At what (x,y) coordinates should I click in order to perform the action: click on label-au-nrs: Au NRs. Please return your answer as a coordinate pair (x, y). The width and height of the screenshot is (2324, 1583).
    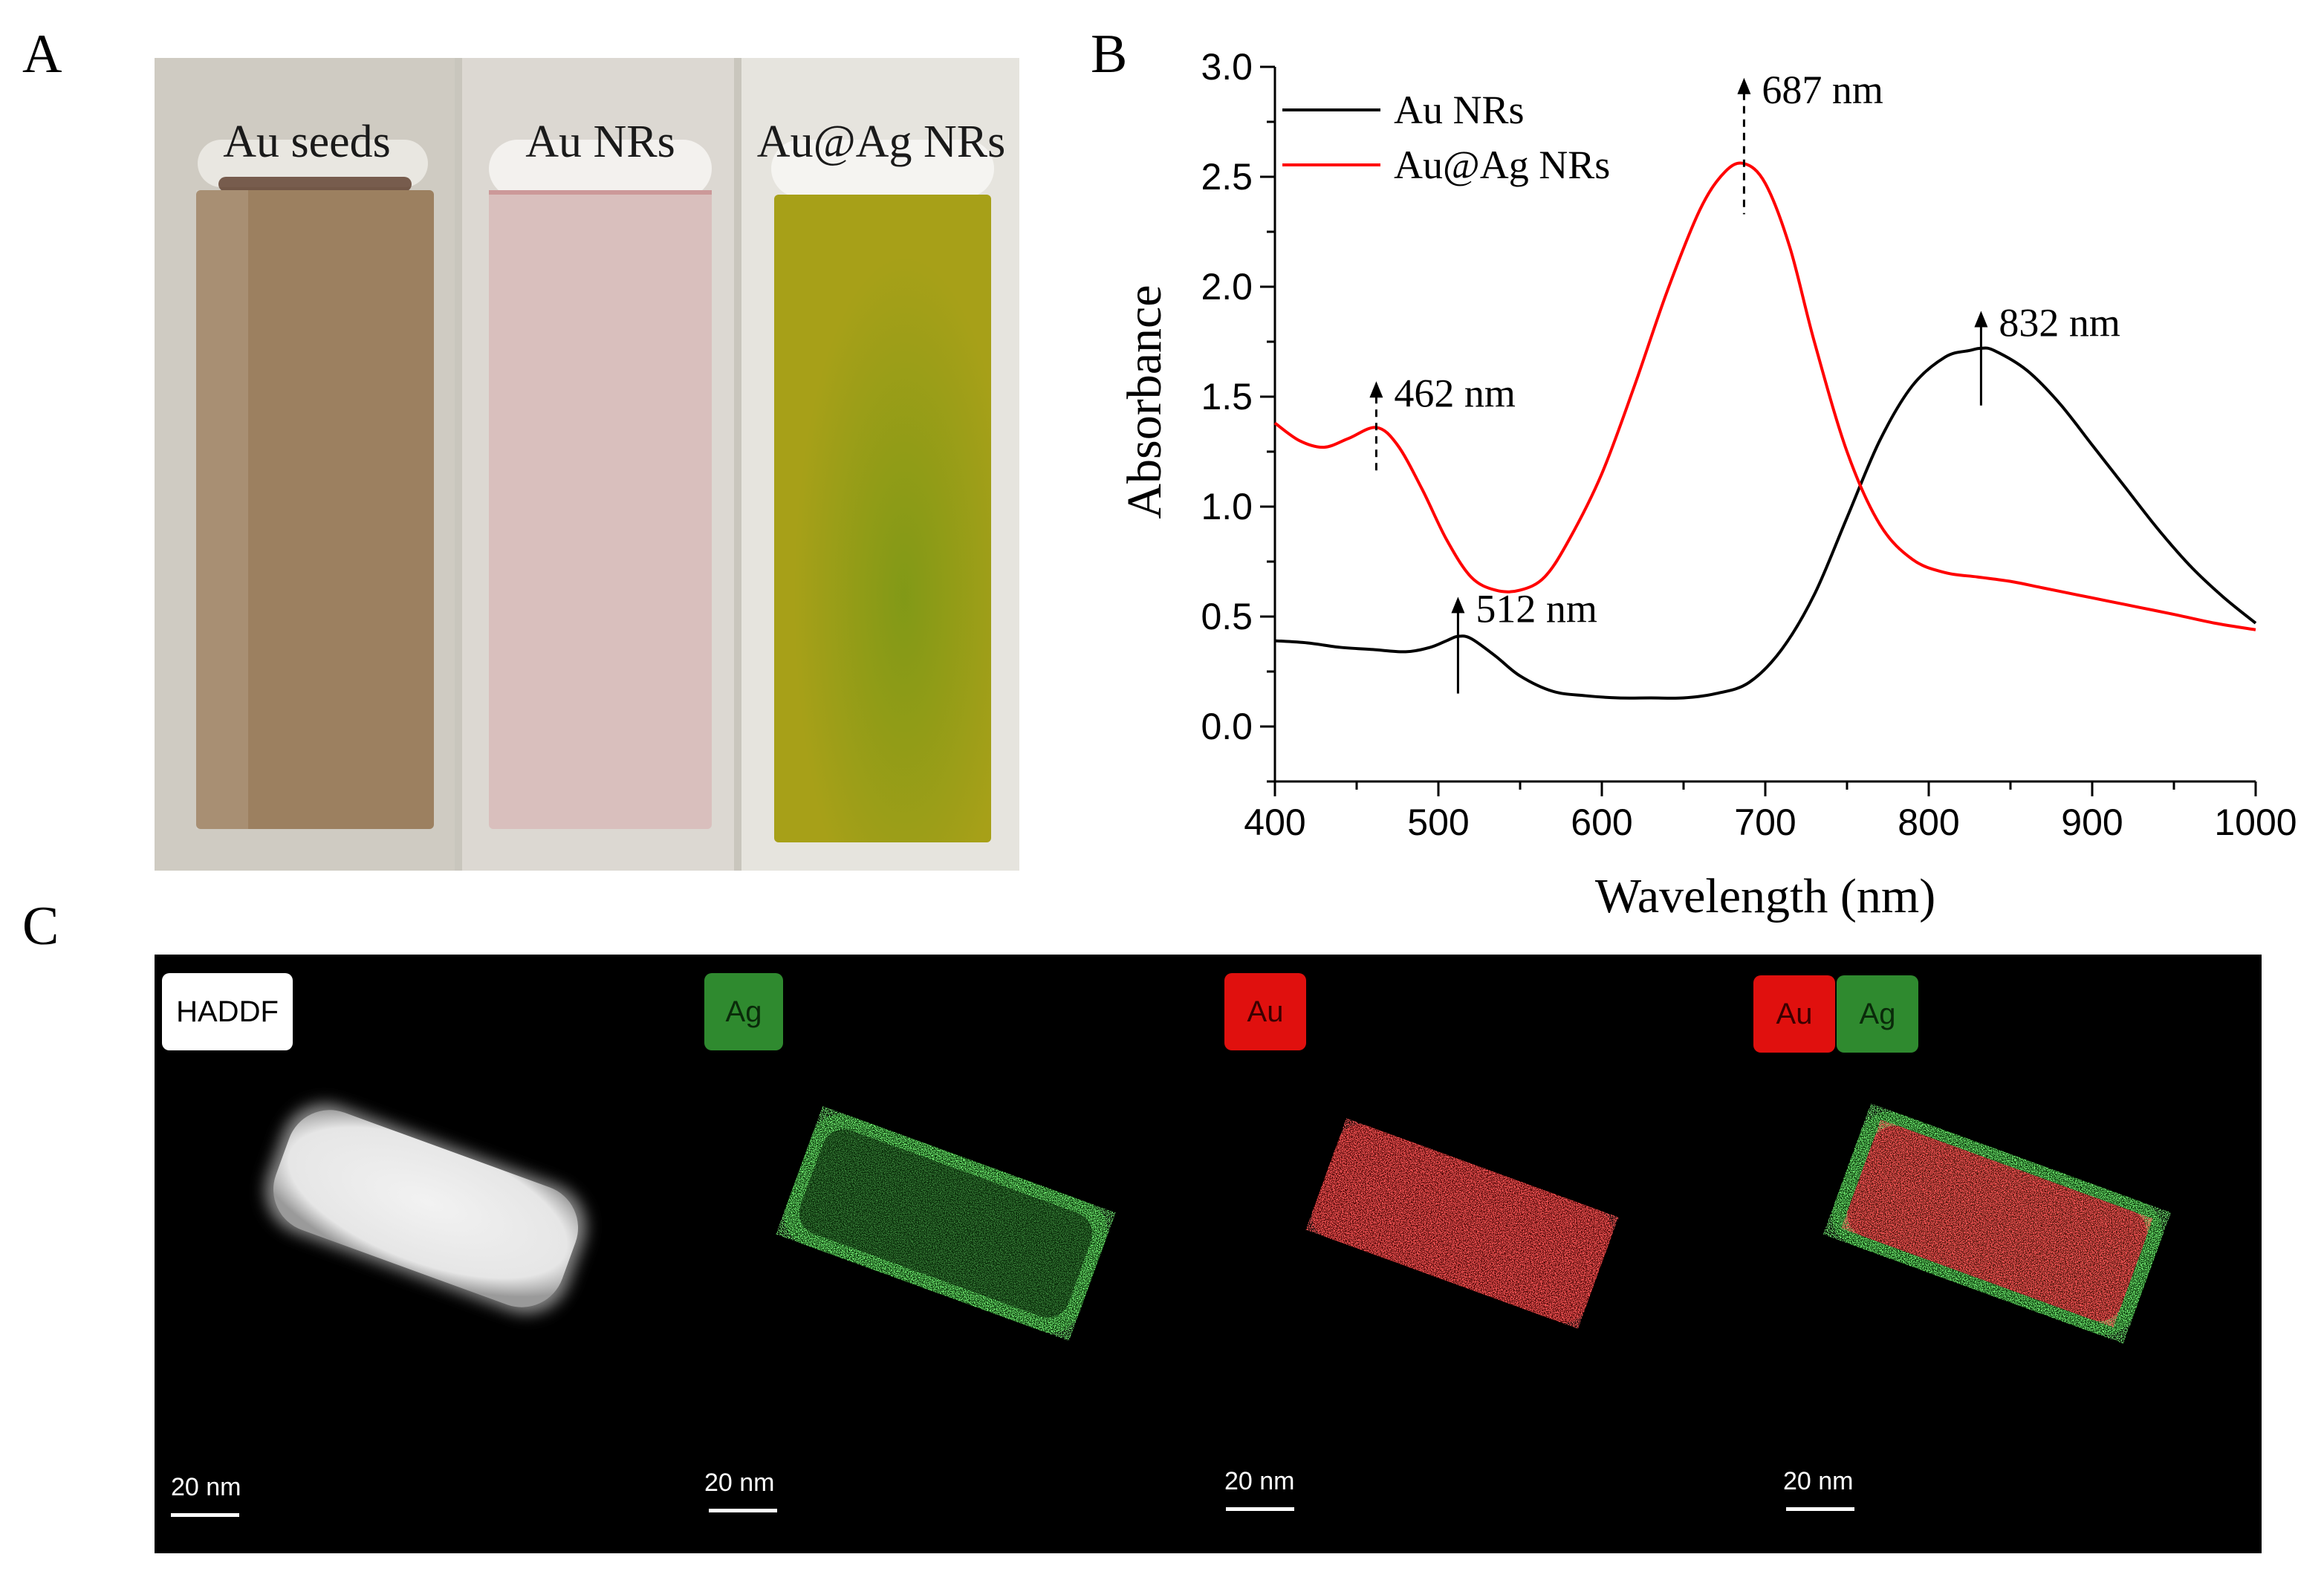
    Looking at the image, I should click on (600, 142).